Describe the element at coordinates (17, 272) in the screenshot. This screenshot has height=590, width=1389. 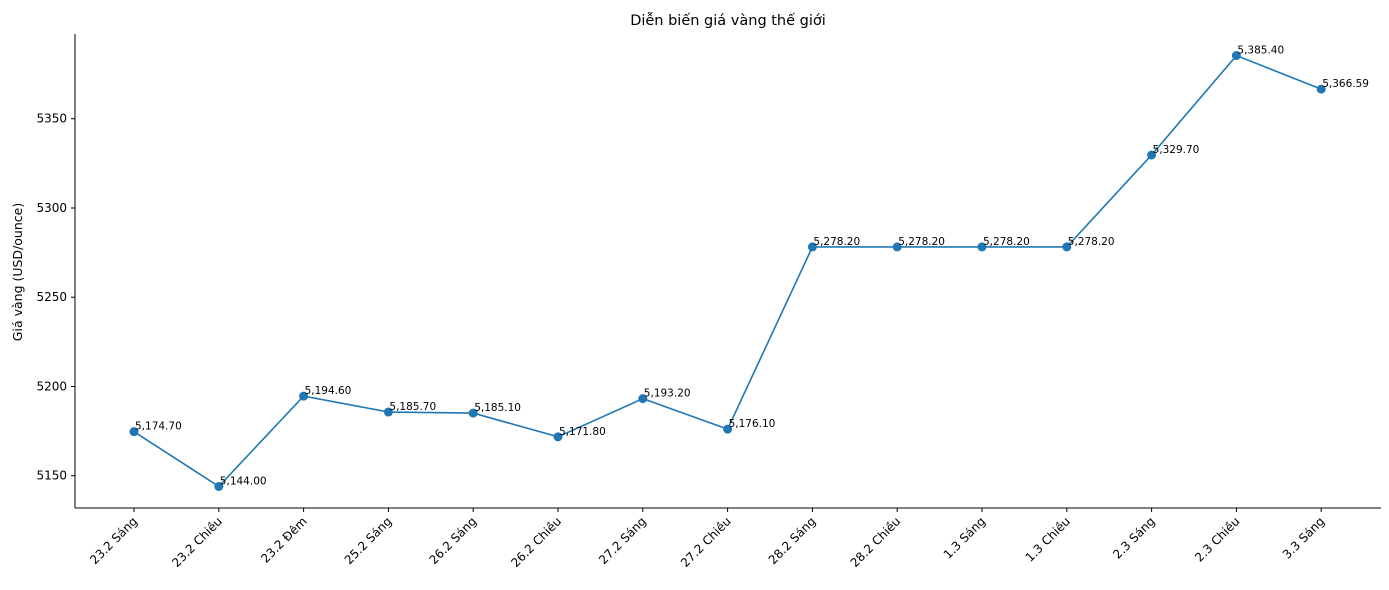
I see `y-axis-label: Giá vàng (USD/ounce)` at that location.